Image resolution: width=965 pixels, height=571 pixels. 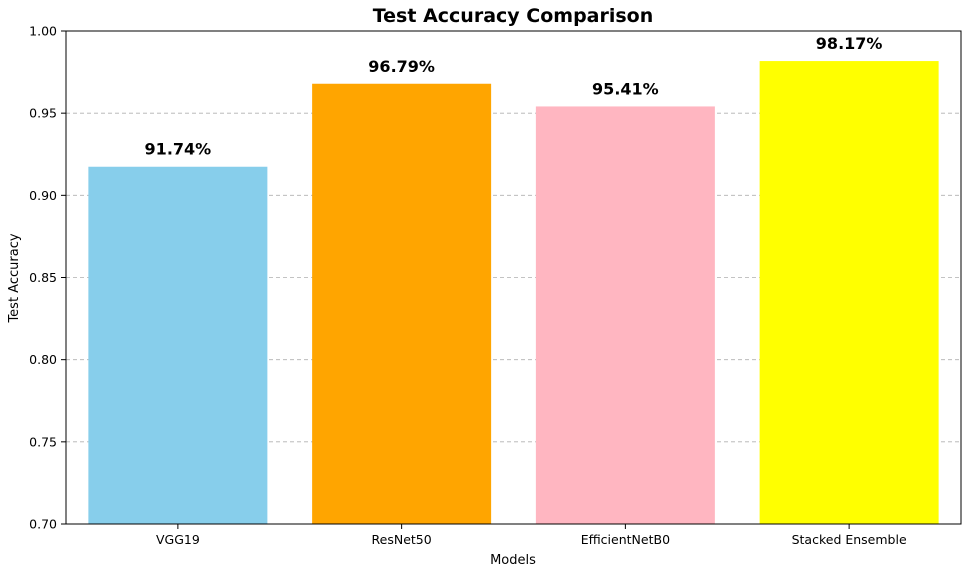 What do you see at coordinates (401, 66) in the screenshot?
I see `data-label: 96.79%` at bounding box center [401, 66].